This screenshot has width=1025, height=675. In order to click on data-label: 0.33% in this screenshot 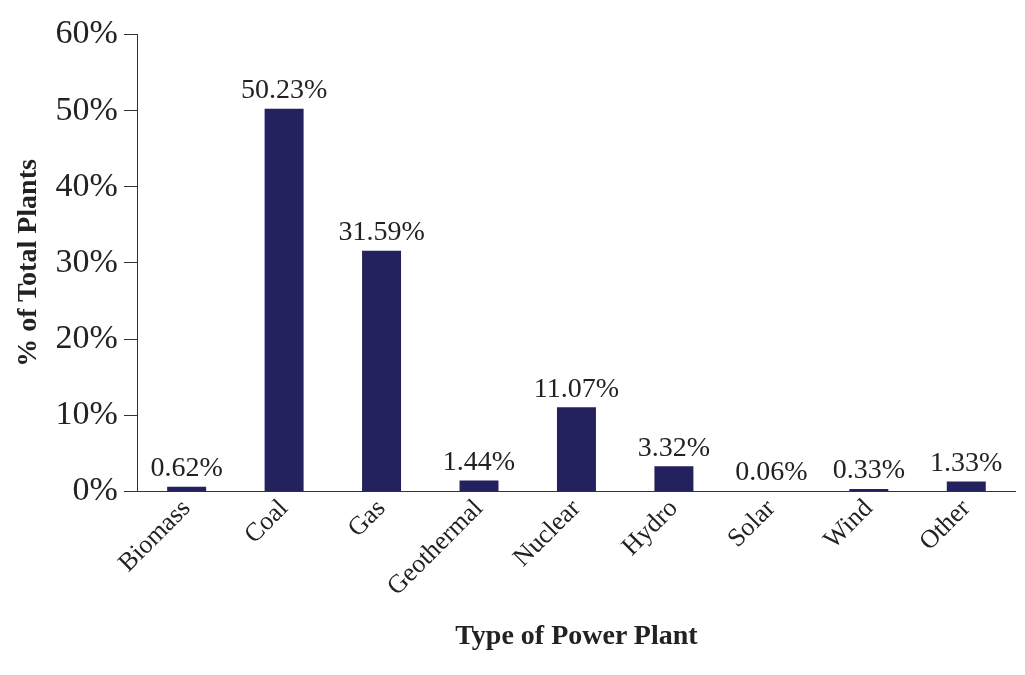, I will do `click(868, 469)`.